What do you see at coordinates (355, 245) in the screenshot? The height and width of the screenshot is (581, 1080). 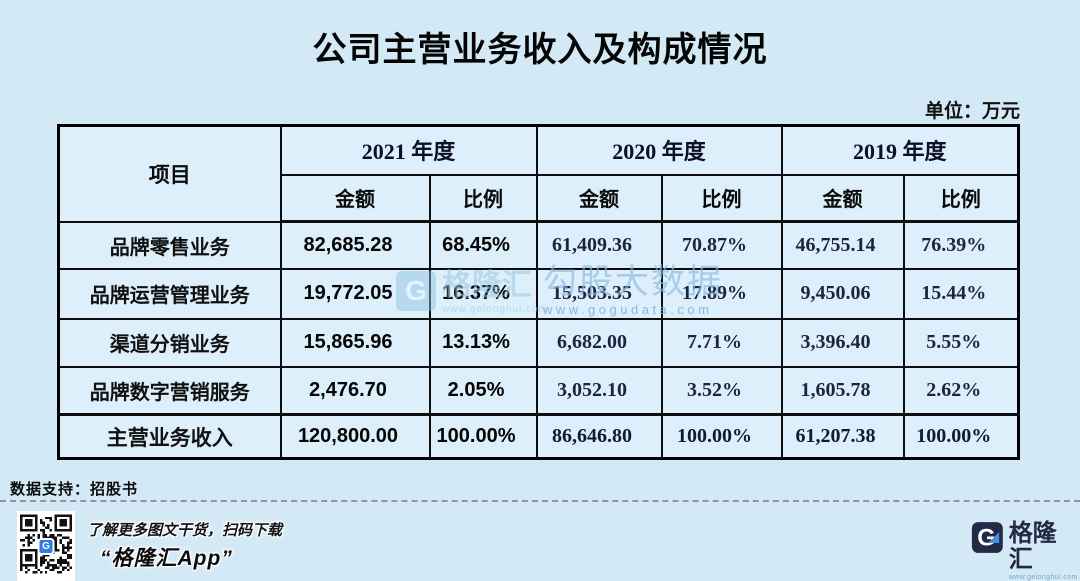 I see `cell-2021-amount: 82,685.28` at bounding box center [355, 245].